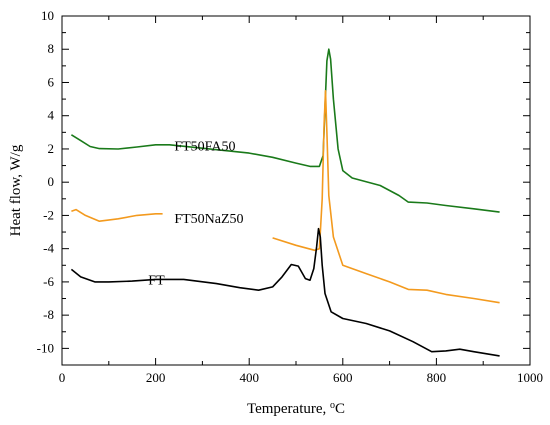 The image size is (550, 425). I want to click on x-tick-label: 600, so click(343, 377).